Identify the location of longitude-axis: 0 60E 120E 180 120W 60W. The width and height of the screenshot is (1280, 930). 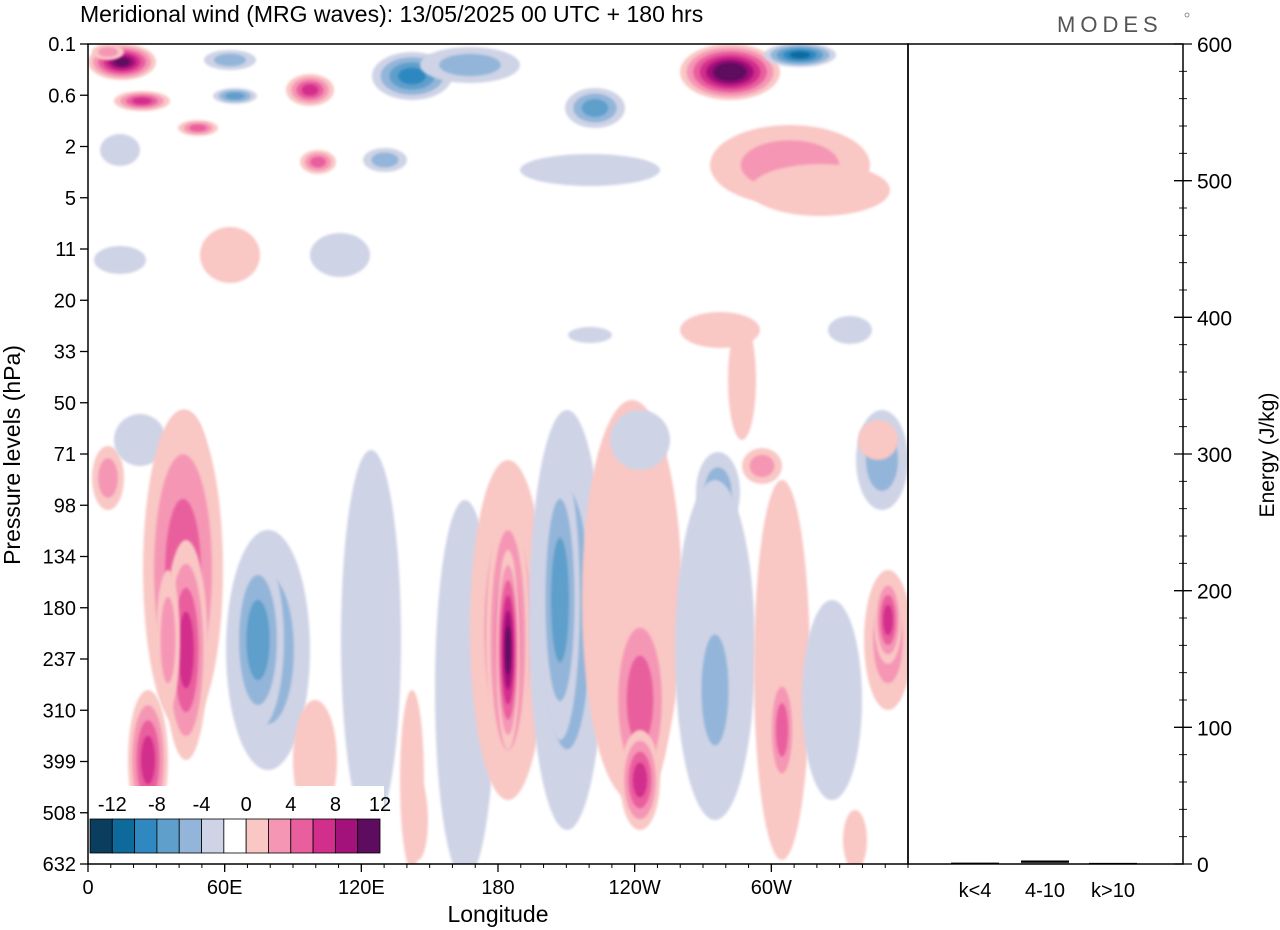
(495, 881).